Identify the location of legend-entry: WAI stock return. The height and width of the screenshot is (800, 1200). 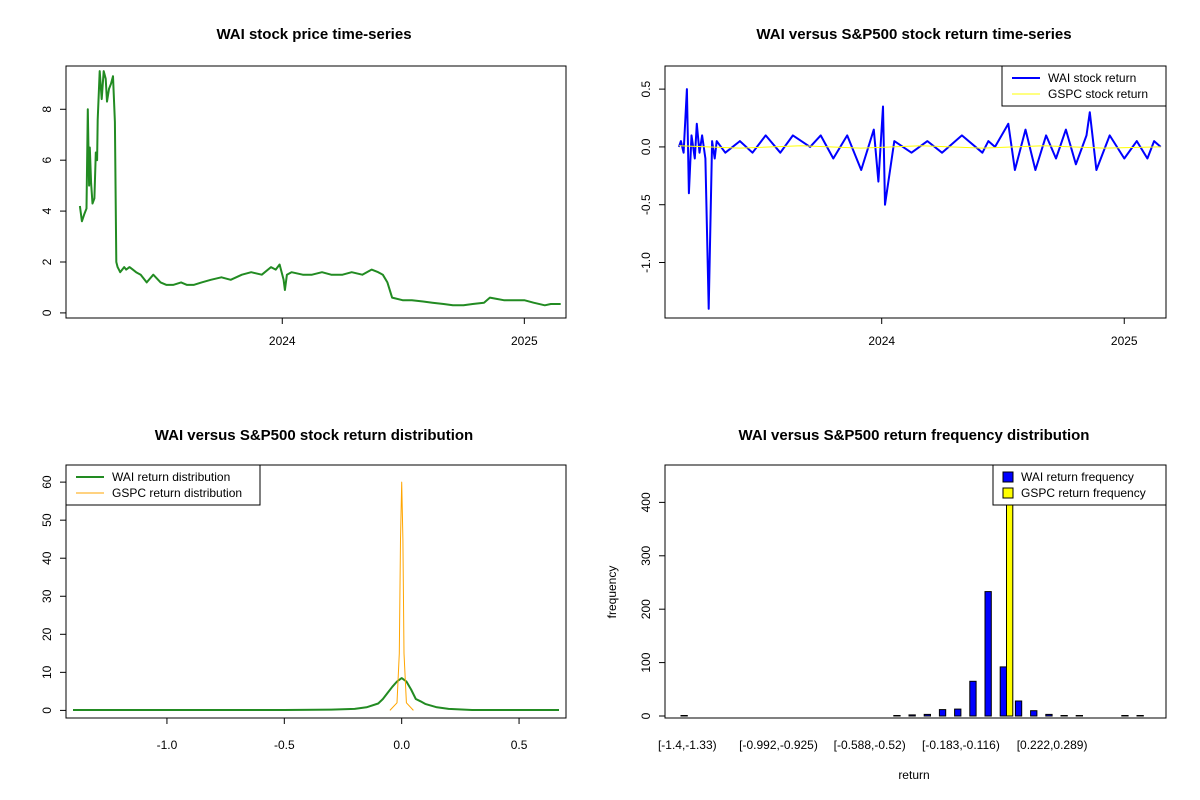
(1092, 78).